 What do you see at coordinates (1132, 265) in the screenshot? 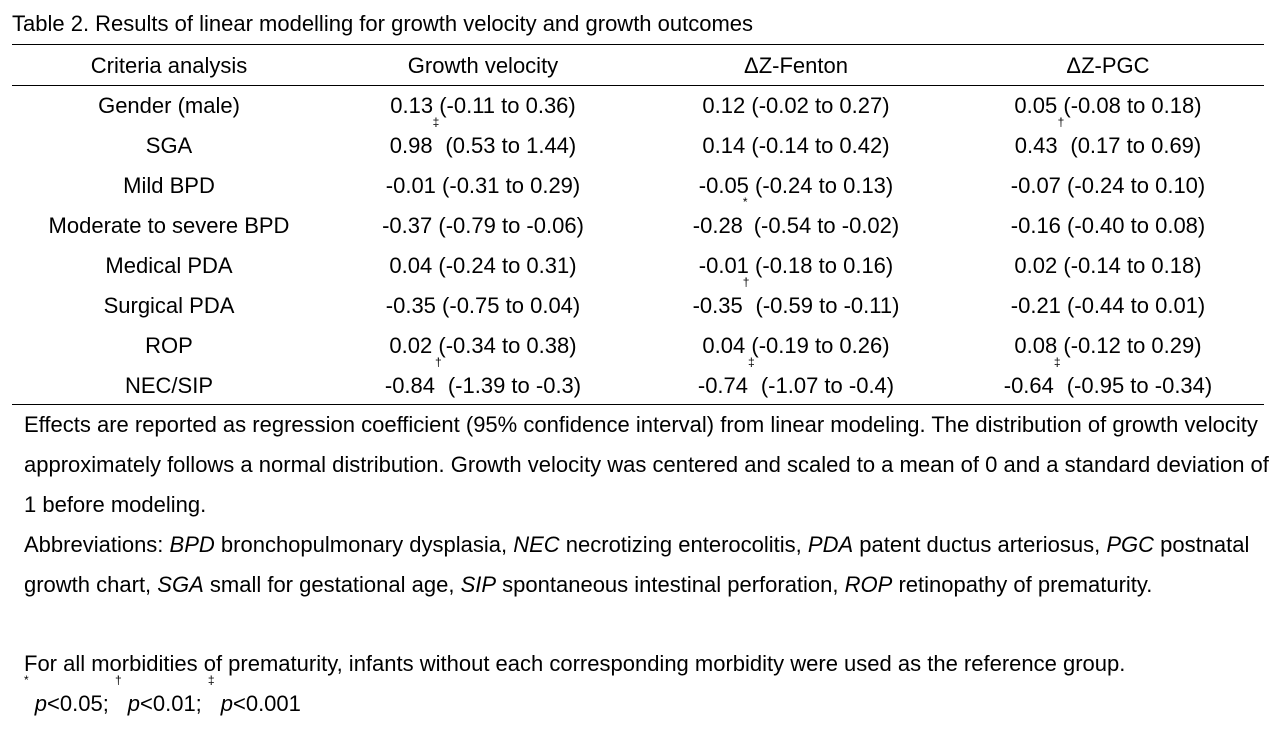
I see `confidence-interval: (-0.14 to 0.18)` at bounding box center [1132, 265].